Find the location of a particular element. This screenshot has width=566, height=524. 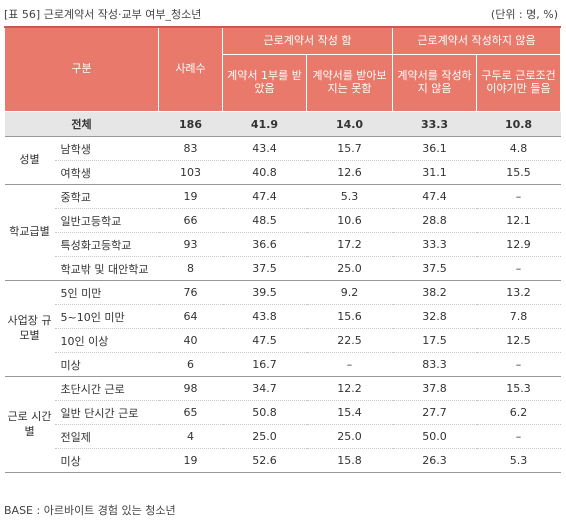

row-value-3: 27.7 is located at coordinates (434, 412).